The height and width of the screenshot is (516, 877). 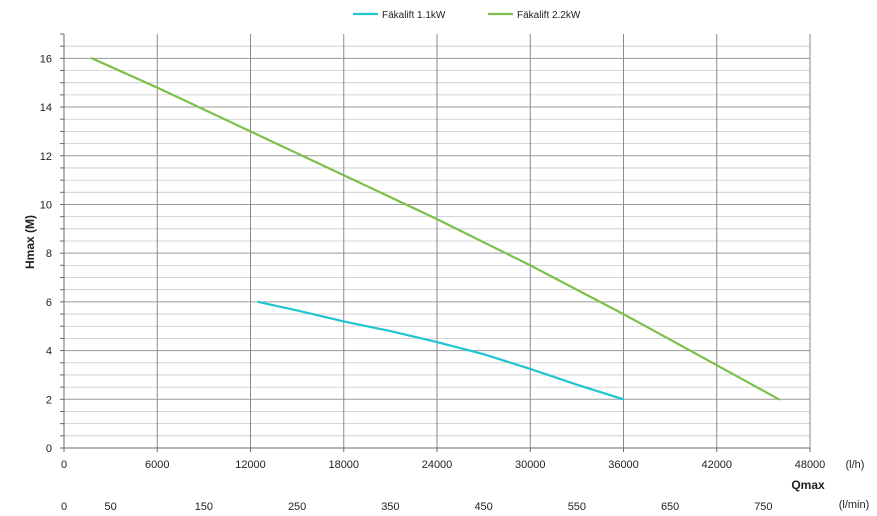 I want to click on y-tick-label: 12, so click(x=46, y=157).